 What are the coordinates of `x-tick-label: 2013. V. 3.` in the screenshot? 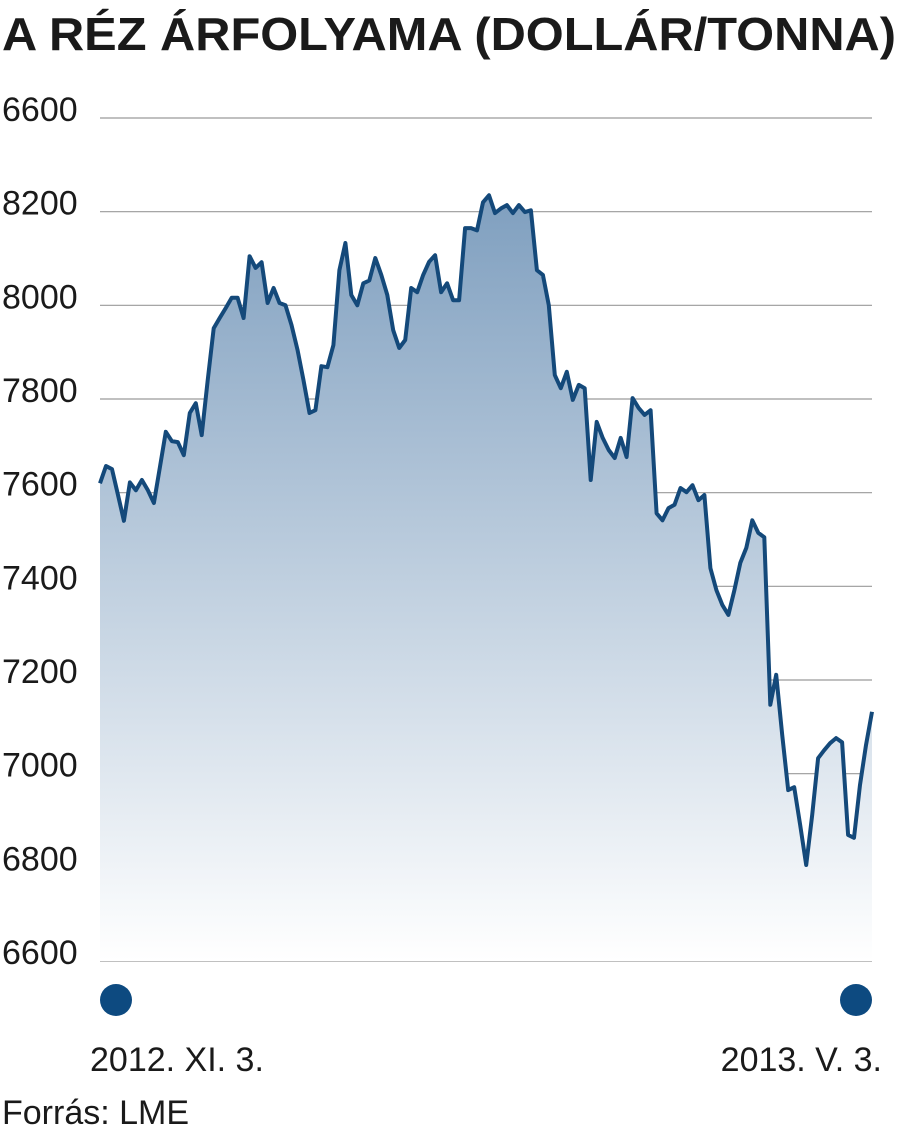 It's located at (801, 1060).